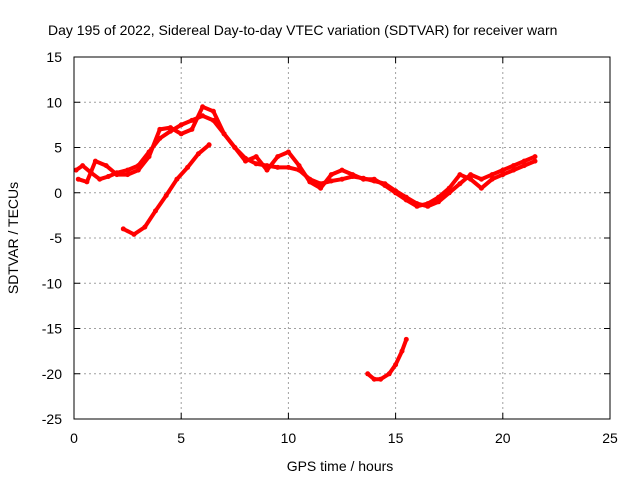  Describe the element at coordinates (289, 438) in the screenshot. I see `x-tick-label: 10` at that location.